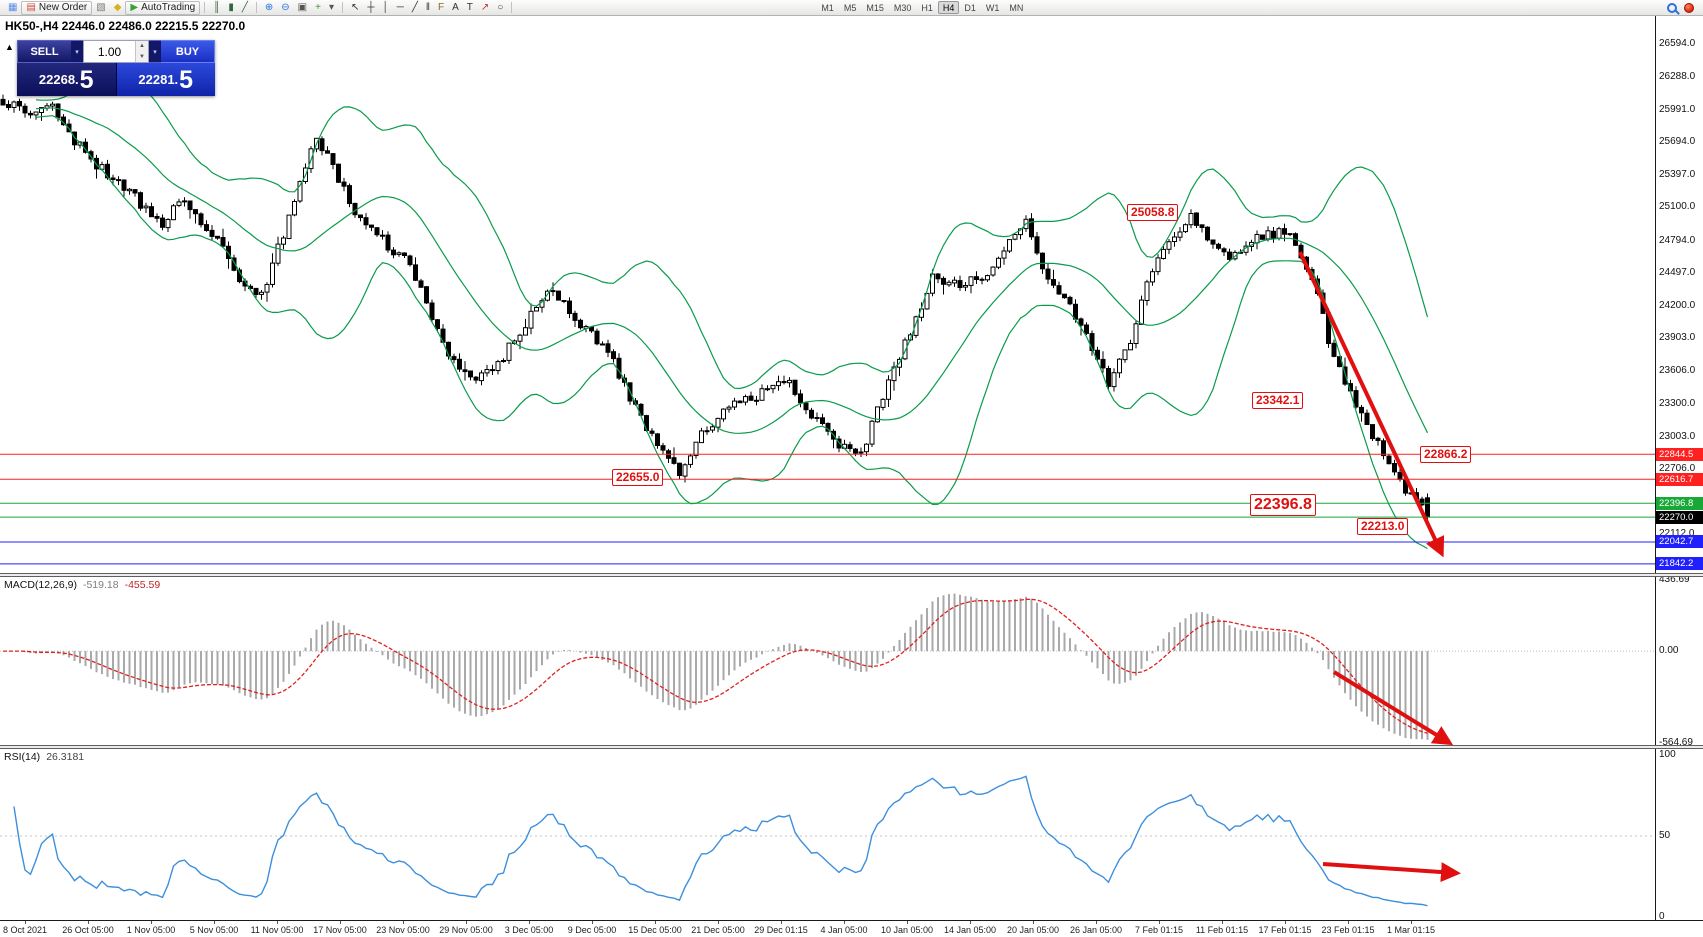 The height and width of the screenshot is (937, 1703). Describe the element at coordinates (827, 841) in the screenshot. I see `rsi-panel` at that location.